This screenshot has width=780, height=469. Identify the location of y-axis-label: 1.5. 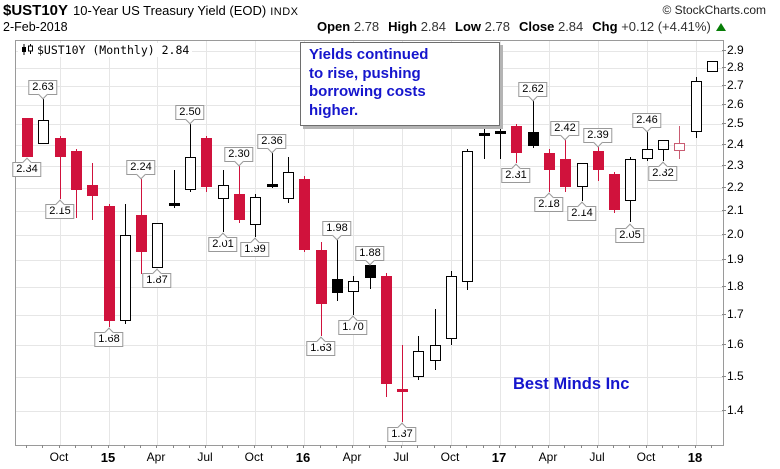
(735, 376).